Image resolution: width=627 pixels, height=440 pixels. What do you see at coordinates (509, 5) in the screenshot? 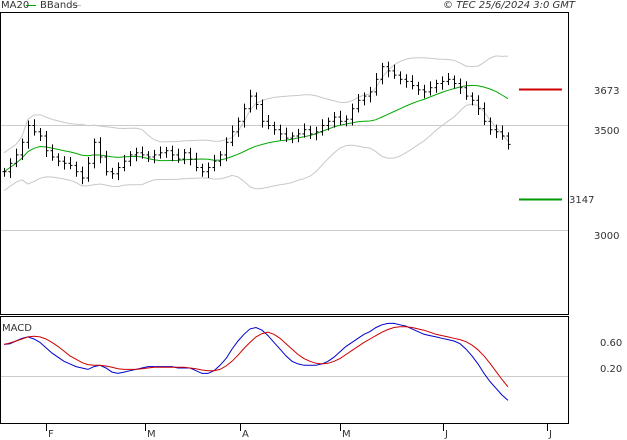
I see `source-label: © TEC 25/6/2024 3:0 GMT` at bounding box center [509, 5].